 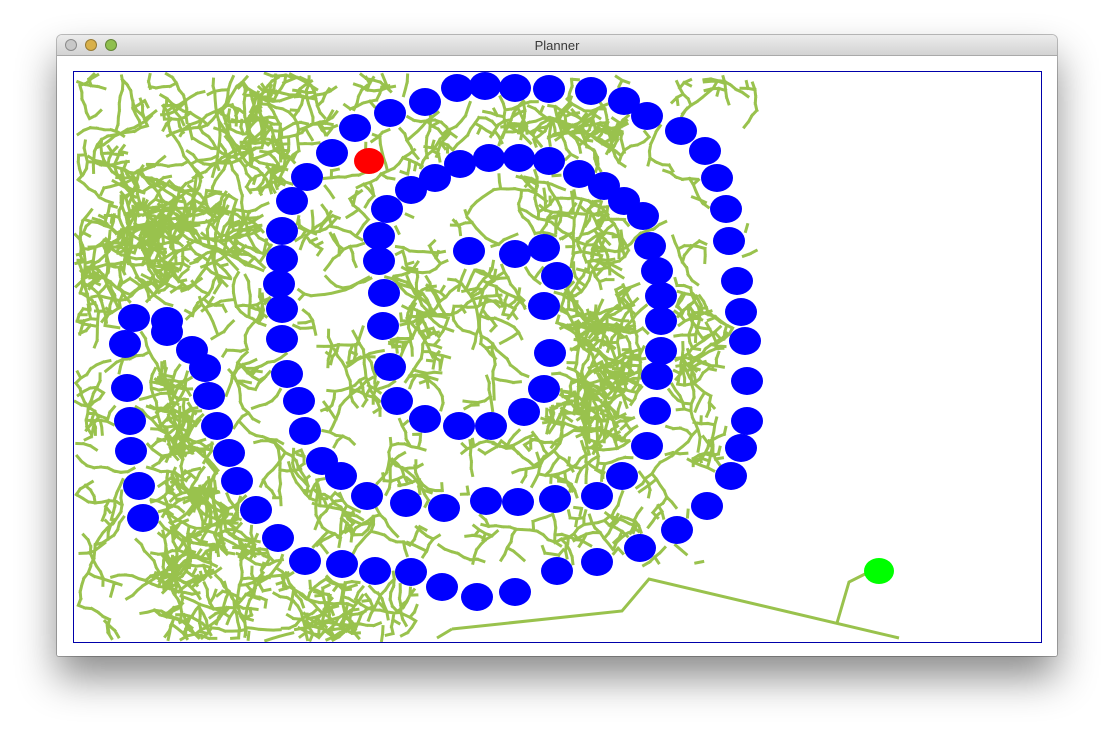 What do you see at coordinates (111, 45) in the screenshot?
I see `zoom-button` at bounding box center [111, 45].